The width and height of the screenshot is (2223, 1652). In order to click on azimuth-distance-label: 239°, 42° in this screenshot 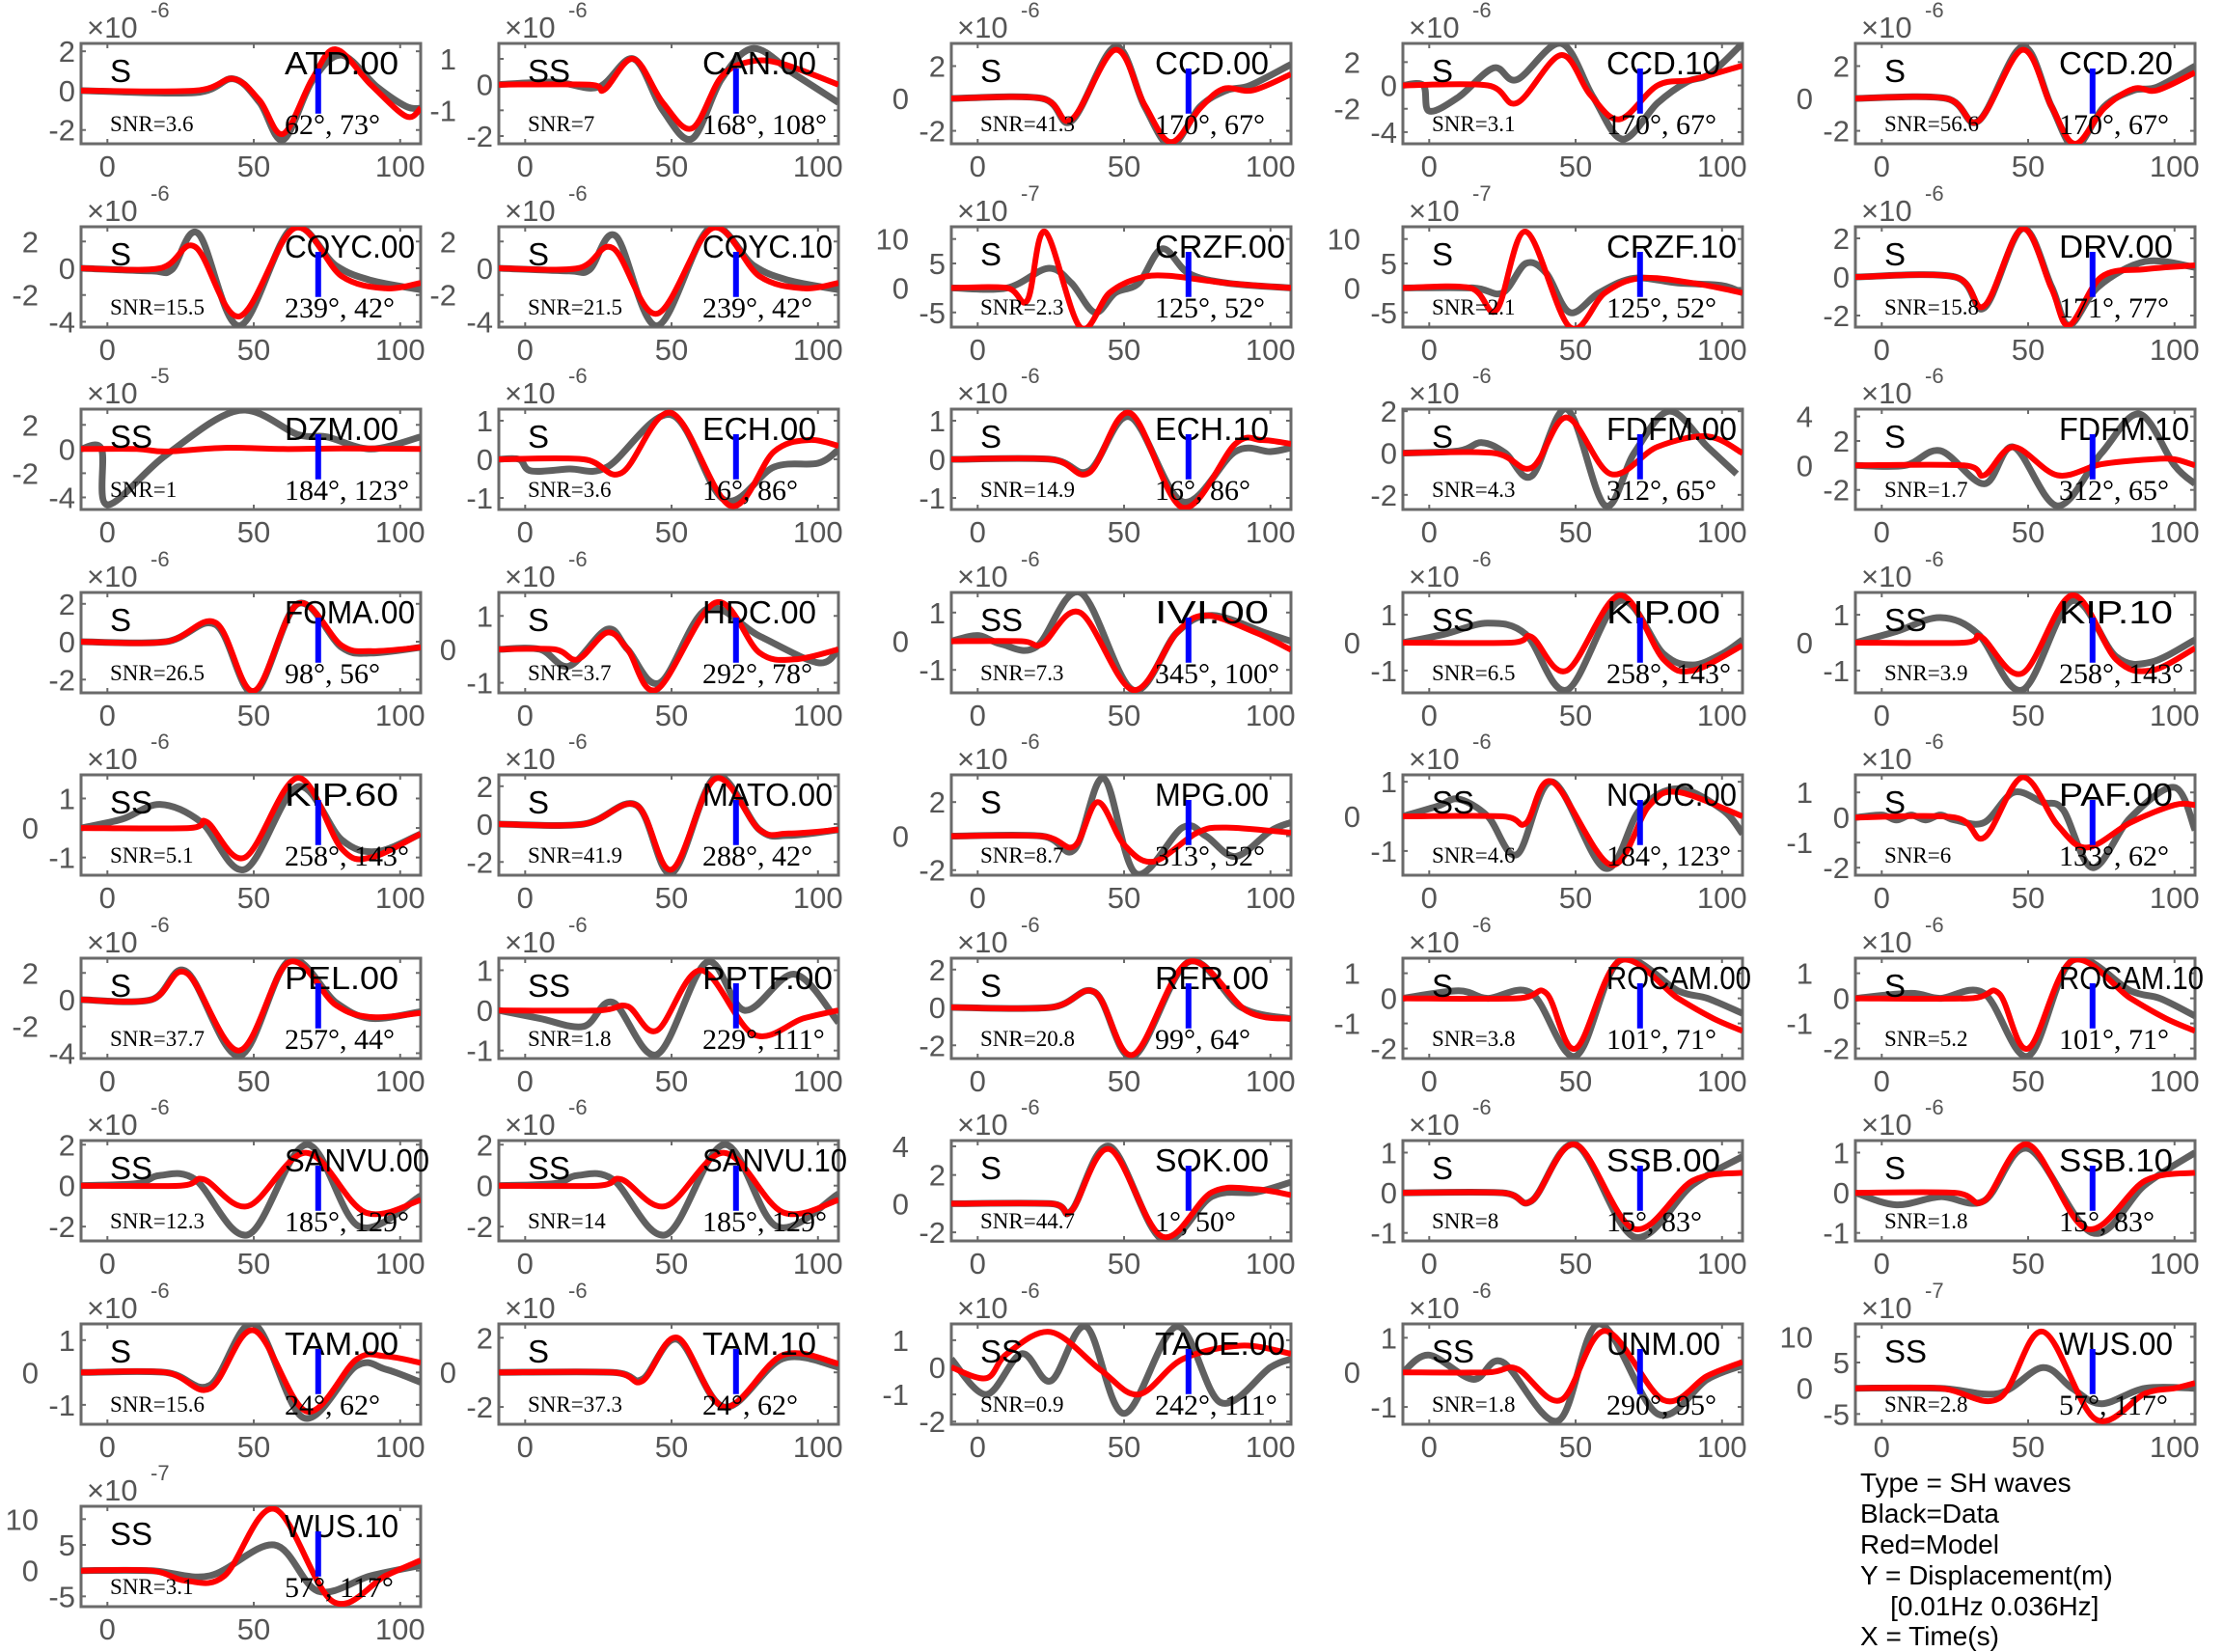, I will do `click(340, 308)`.